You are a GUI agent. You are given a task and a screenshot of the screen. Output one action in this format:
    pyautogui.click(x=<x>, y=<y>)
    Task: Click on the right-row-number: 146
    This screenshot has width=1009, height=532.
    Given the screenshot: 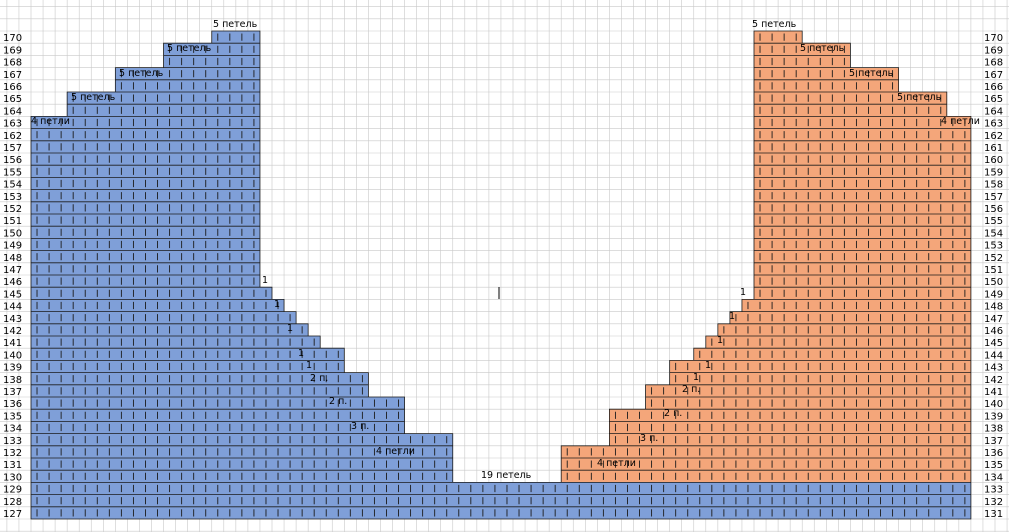 What is the action you would take?
    pyautogui.click(x=993, y=331)
    